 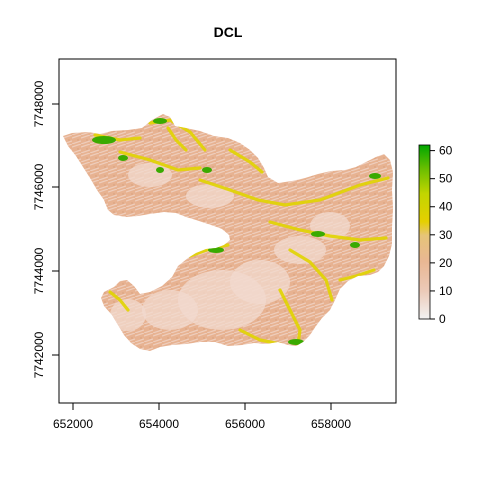 What do you see at coordinates (159, 424) in the screenshot?
I see `x-tick-label-1: 654000` at bounding box center [159, 424].